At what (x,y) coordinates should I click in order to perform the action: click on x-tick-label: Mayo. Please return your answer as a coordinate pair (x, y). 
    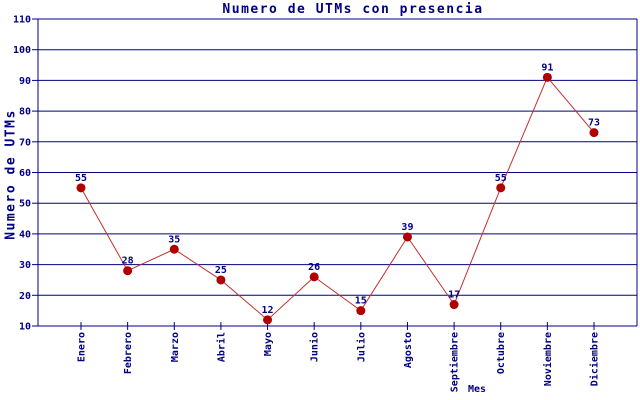
    Looking at the image, I should click on (268, 344).